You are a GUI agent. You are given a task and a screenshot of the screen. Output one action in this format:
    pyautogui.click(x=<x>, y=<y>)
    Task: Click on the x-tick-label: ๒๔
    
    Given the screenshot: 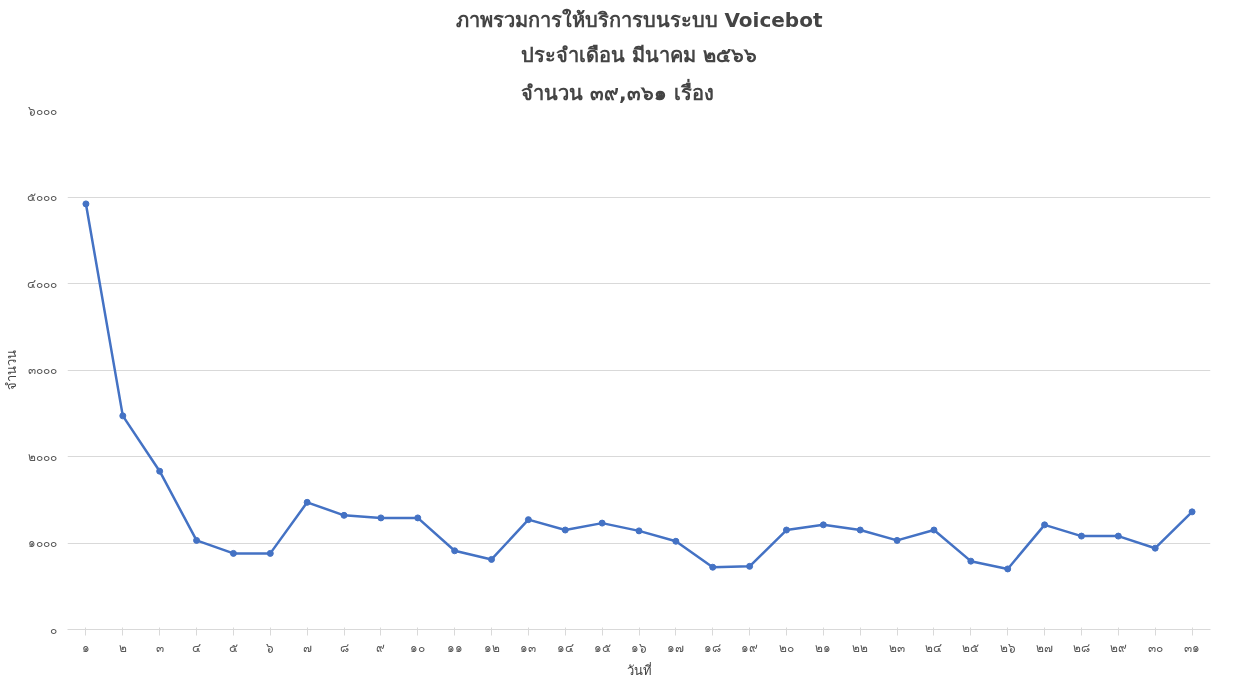 What is the action you would take?
    pyautogui.click(x=934, y=647)
    